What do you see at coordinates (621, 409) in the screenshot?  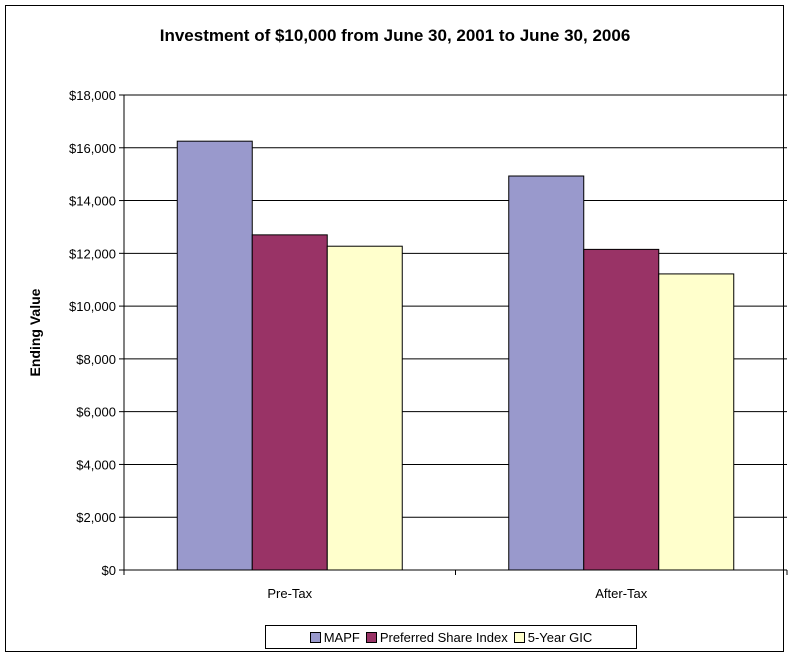 I see `bar-preferred-share-index-after-tax` at bounding box center [621, 409].